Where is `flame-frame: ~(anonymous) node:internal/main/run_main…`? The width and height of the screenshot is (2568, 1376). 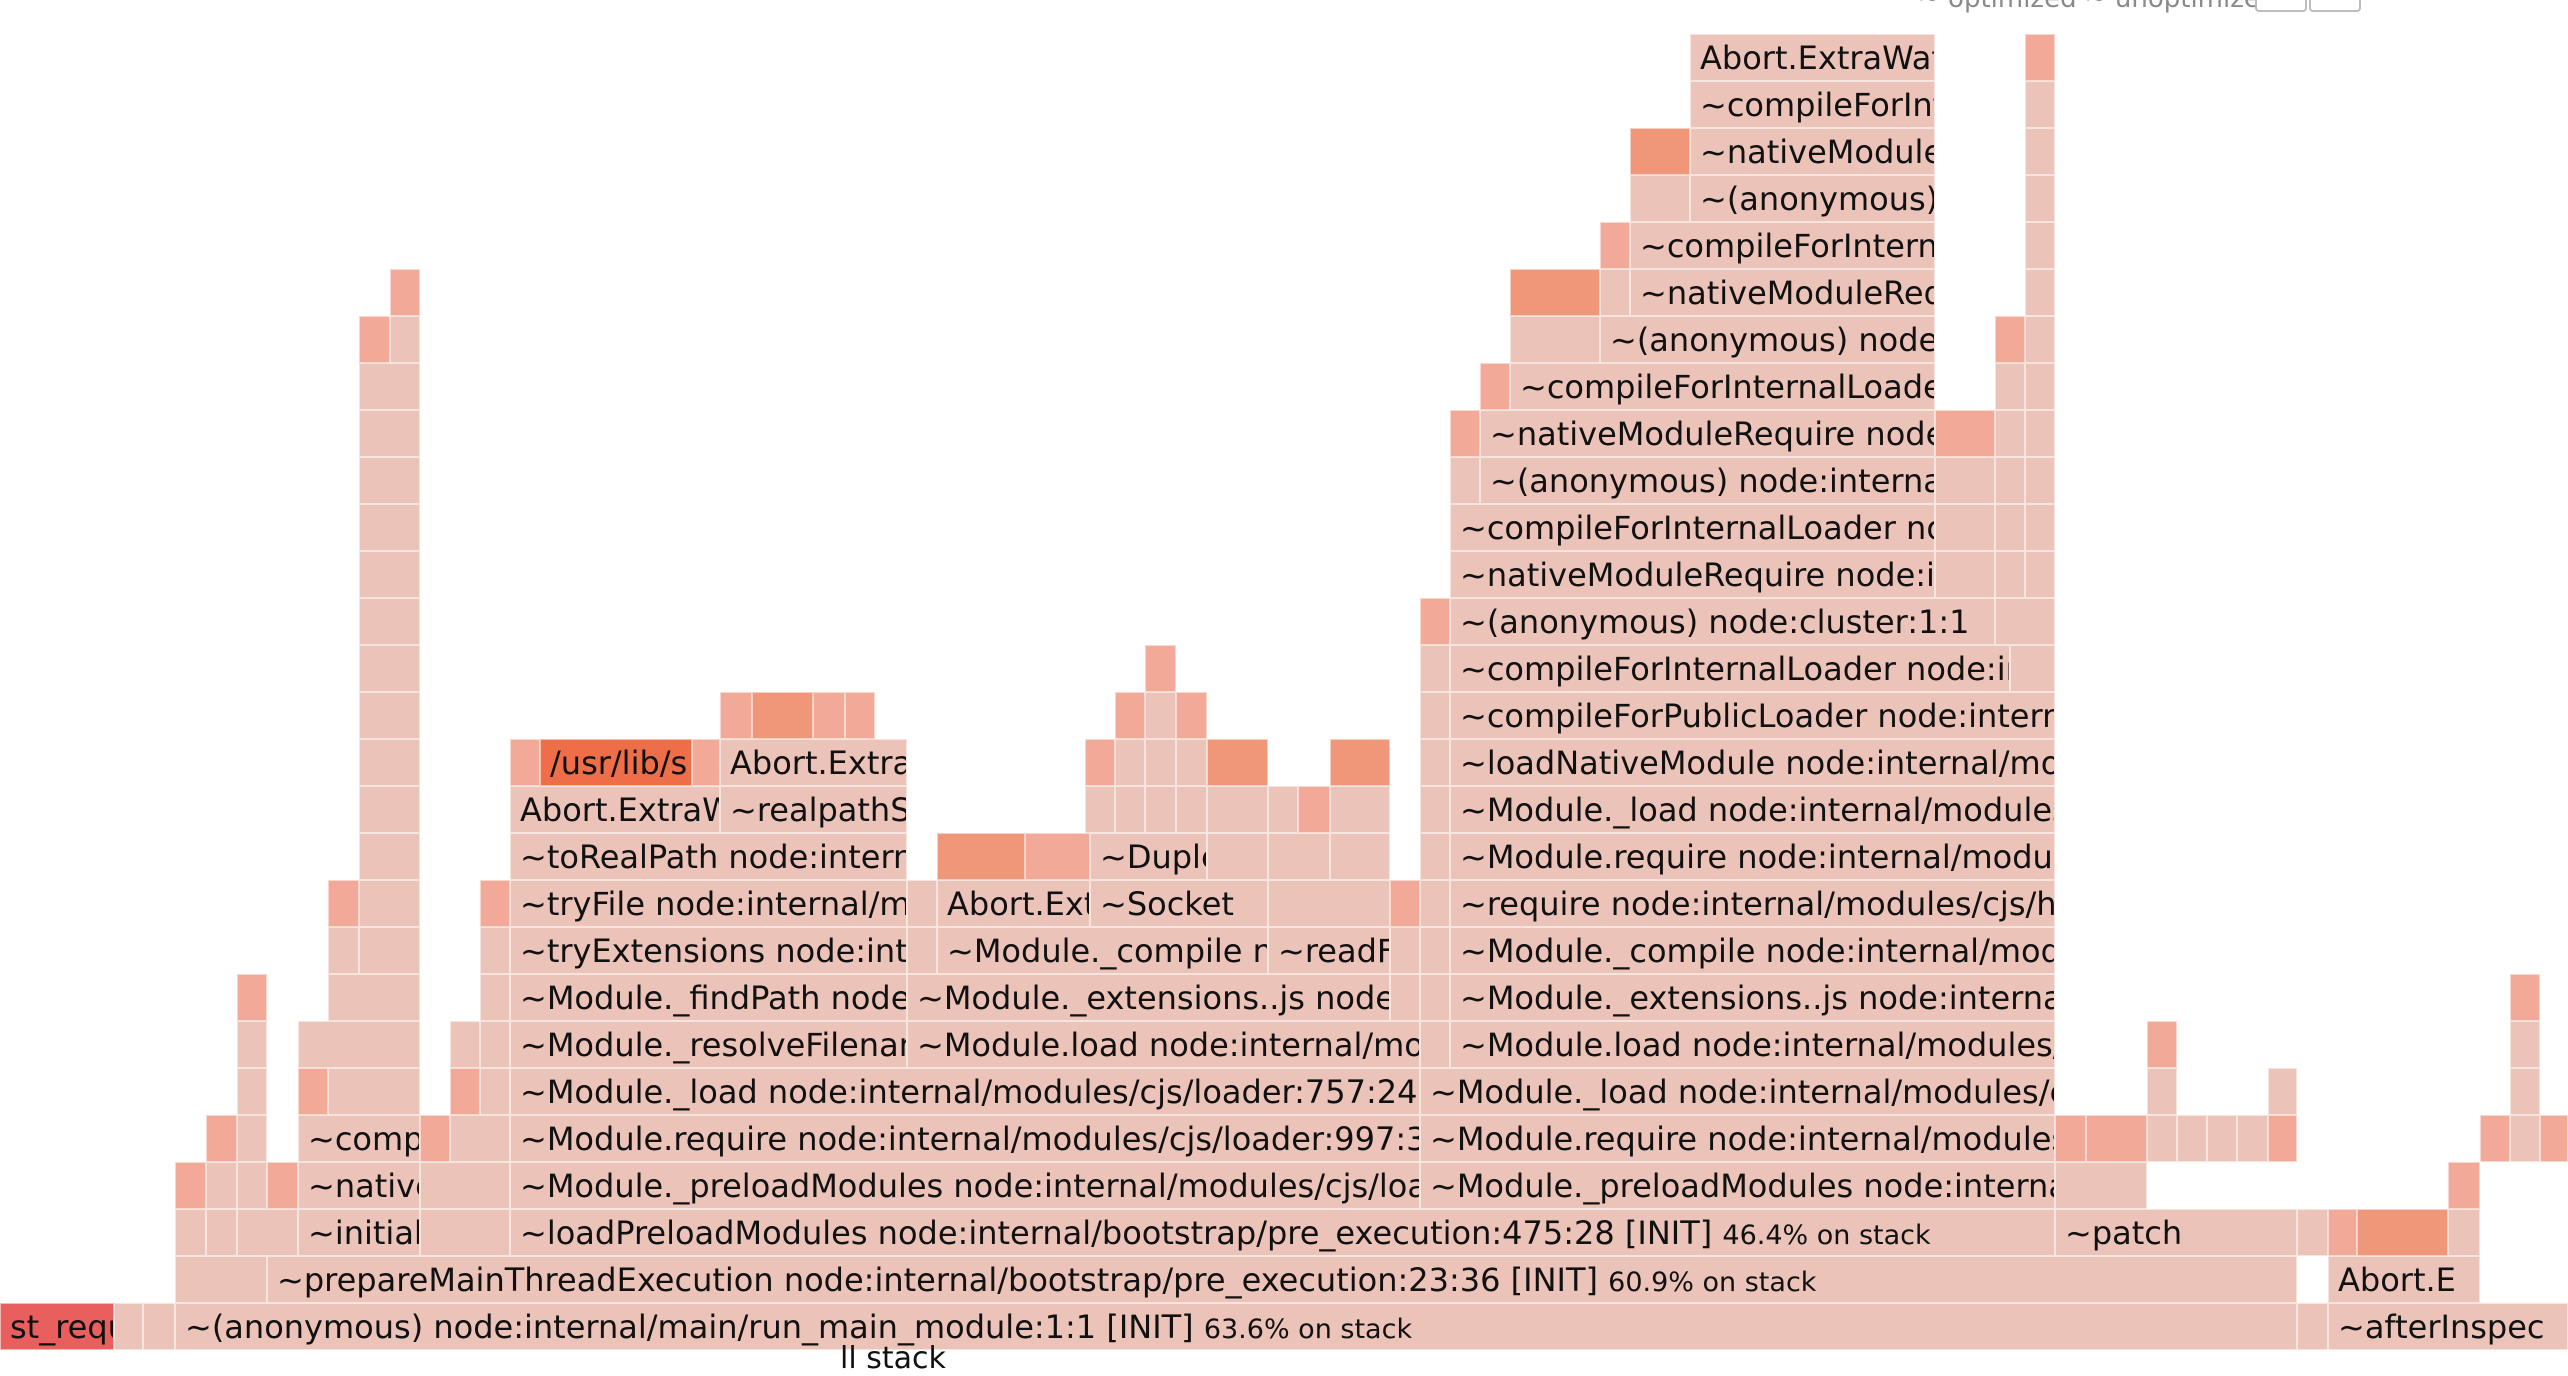 flame-frame: ~(anonymous) node:internal/main/run_main… is located at coordinates (1236, 1326).